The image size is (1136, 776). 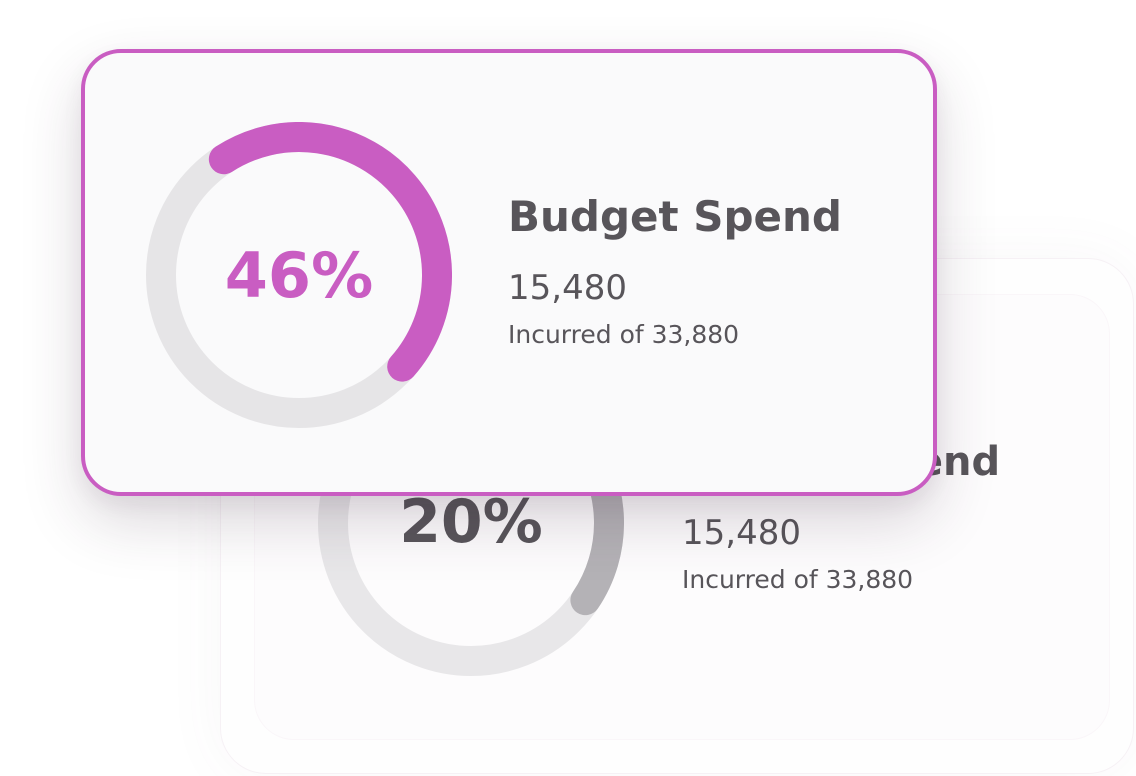 What do you see at coordinates (567, 288) in the screenshot?
I see `front-card-amount: 15,480` at bounding box center [567, 288].